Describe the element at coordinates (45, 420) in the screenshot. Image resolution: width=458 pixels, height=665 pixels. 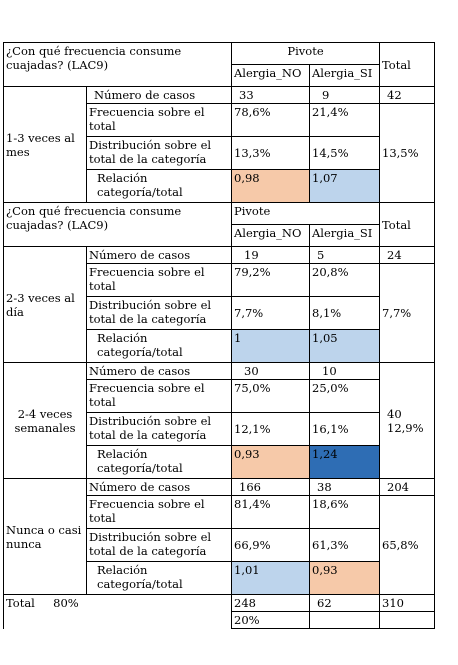
I see `group-label: 2-4 veces semanales` at that location.